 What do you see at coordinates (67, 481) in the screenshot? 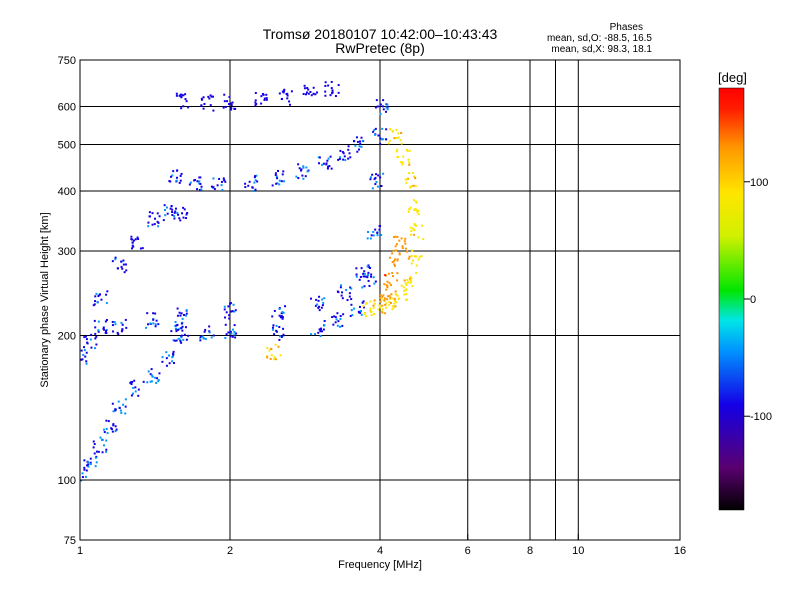
I see `y-tick-label: 100` at bounding box center [67, 481].